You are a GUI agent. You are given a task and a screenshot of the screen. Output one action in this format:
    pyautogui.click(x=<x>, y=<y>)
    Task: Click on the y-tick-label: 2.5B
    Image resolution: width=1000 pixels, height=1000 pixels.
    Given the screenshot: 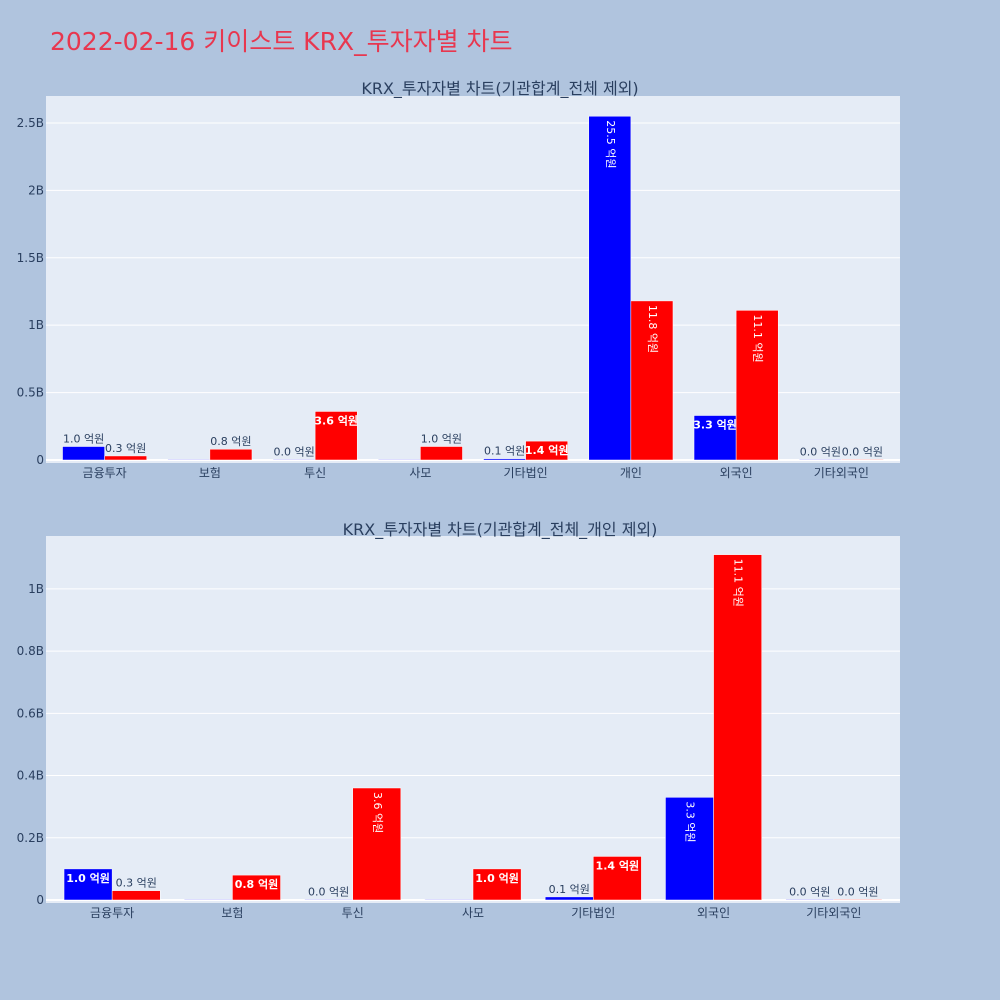 What is the action you would take?
    pyautogui.click(x=30, y=123)
    